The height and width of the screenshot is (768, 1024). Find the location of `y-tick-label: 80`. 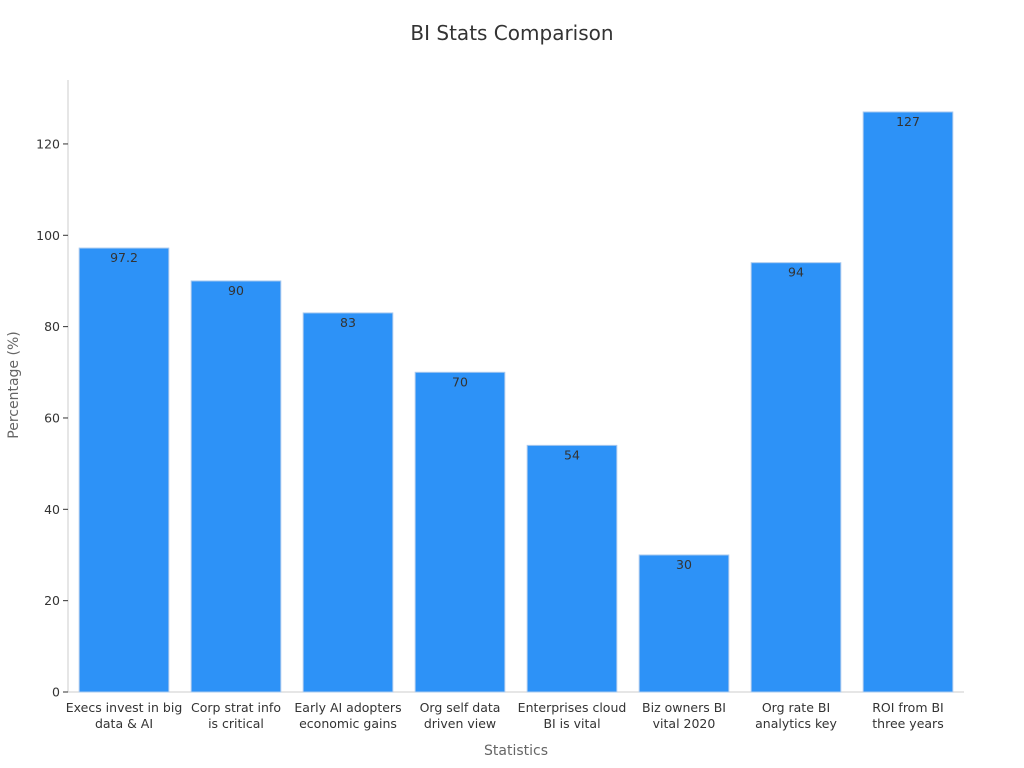

y-tick-label: 80 is located at coordinates (52, 326).